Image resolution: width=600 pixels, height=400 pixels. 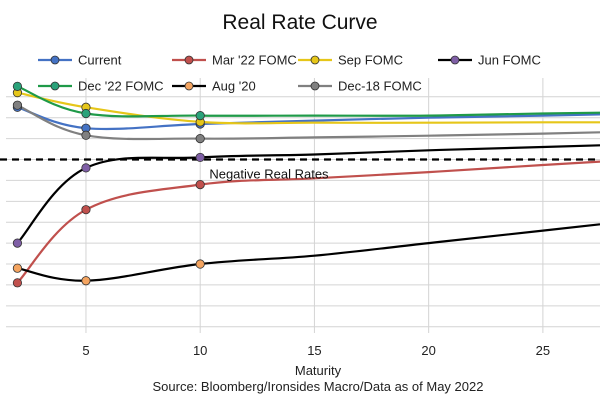 I want to click on x-tick-label: 10, so click(x=200, y=350).